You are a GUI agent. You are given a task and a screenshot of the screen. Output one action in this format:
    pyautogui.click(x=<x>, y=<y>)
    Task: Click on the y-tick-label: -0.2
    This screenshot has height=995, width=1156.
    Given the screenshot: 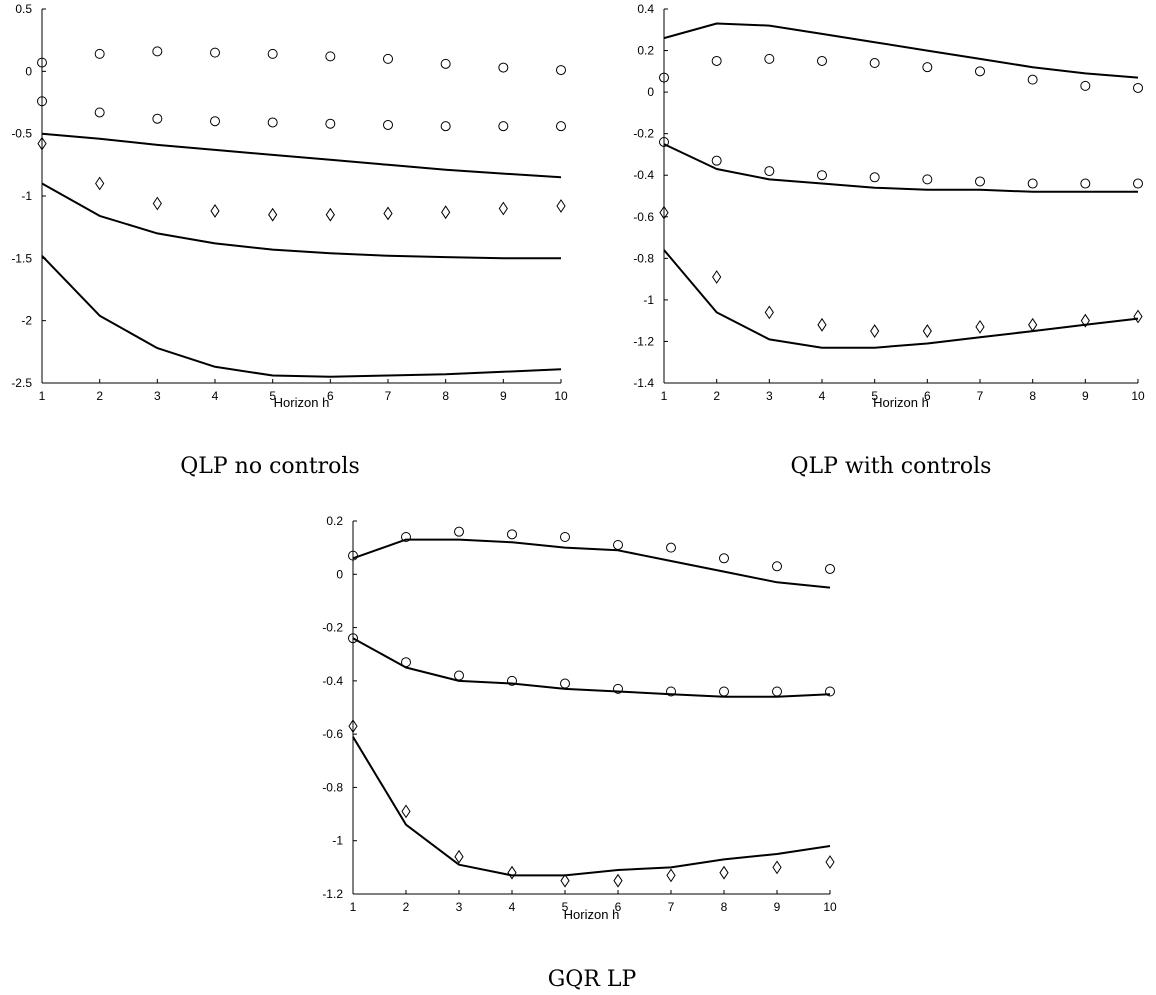 What is the action you would take?
    pyautogui.click(x=332, y=628)
    